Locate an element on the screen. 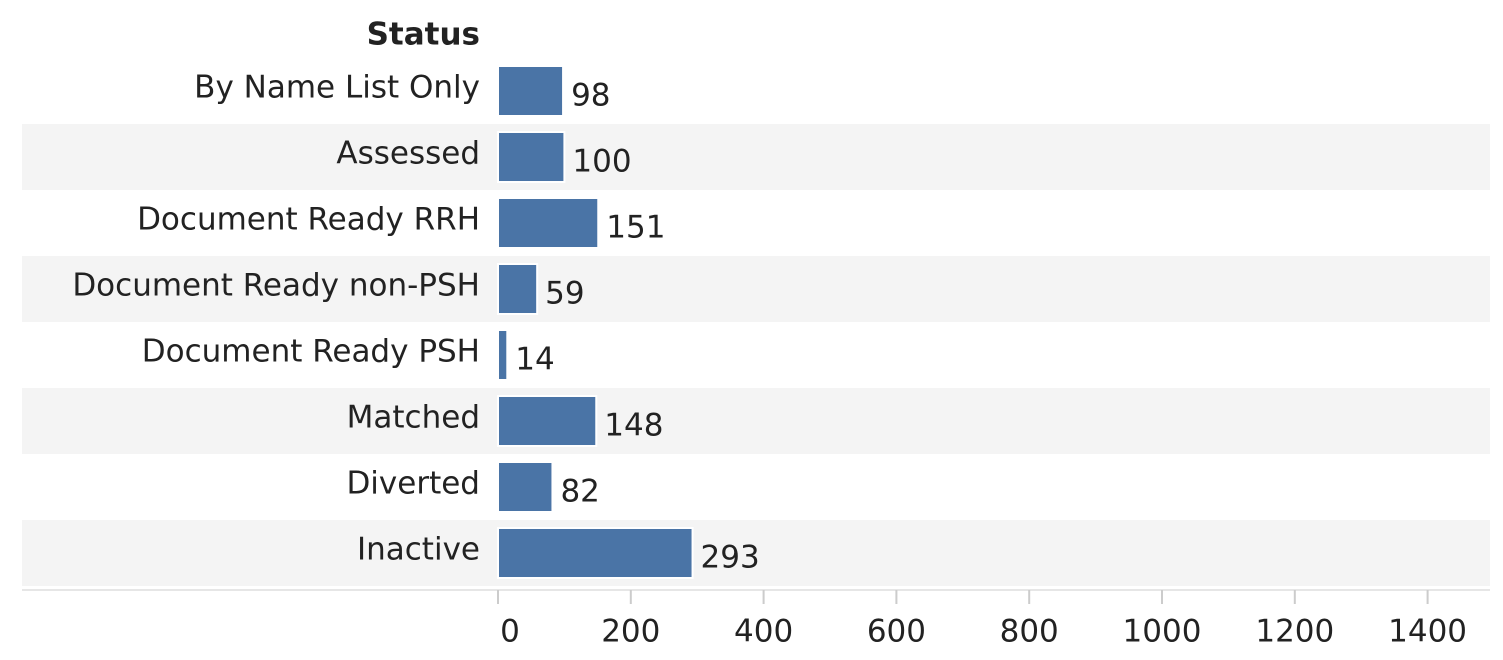 This screenshot has width=1503, height=660. row-header: Status is located at coordinates (423, 35).